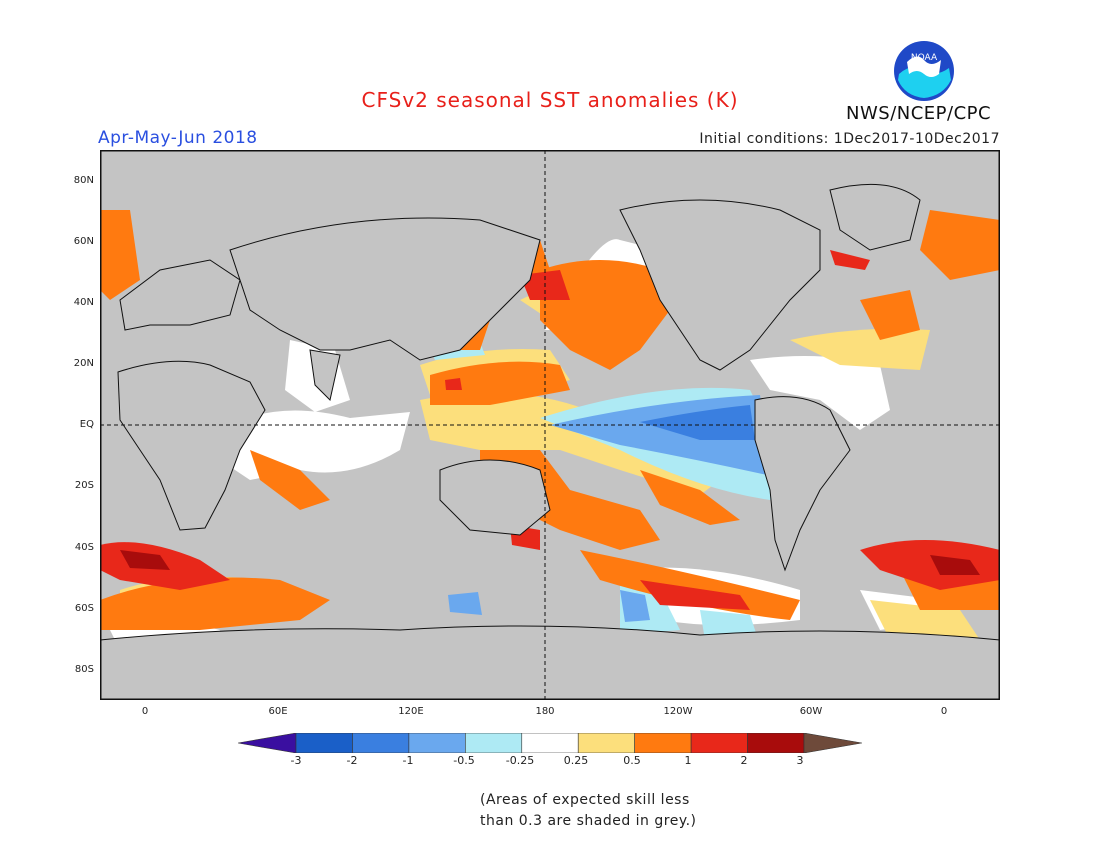 The image size is (1100, 850). Describe the element at coordinates (411, 711) in the screenshot. I see `lon-label-120e: 120E` at that location.